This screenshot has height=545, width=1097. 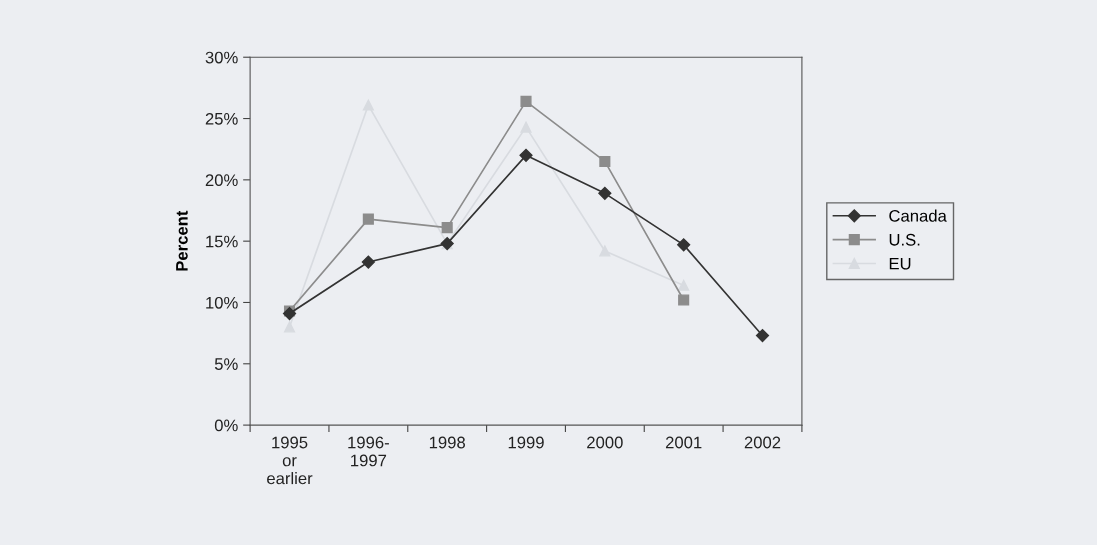 What do you see at coordinates (683, 442) in the screenshot?
I see `x-tick-label: 2001` at bounding box center [683, 442].